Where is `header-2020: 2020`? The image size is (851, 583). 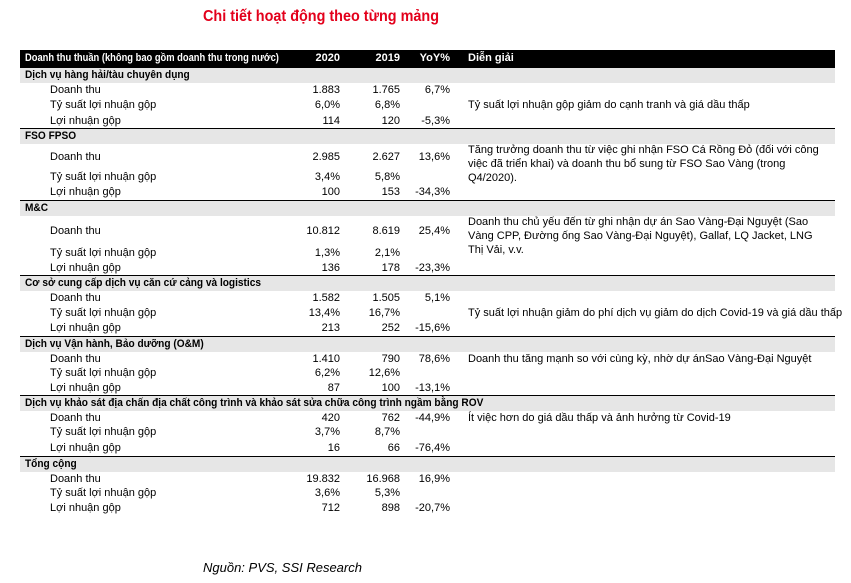
header-2020: 2020 is located at coordinates (327, 58).